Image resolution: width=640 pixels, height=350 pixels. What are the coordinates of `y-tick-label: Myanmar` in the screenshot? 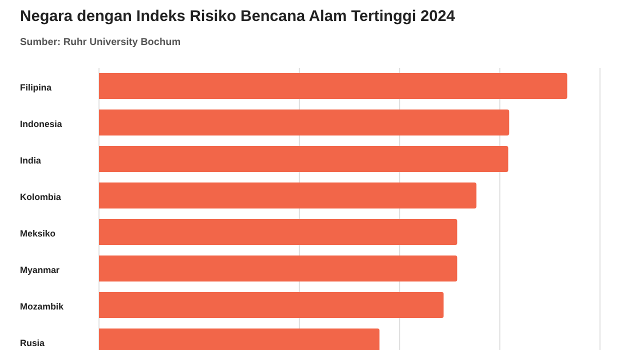 It's located at (40, 269).